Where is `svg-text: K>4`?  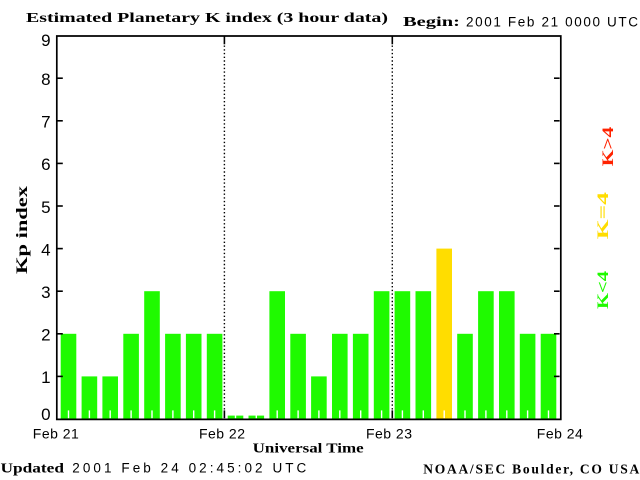
svg-text: K>4 is located at coordinates (608, 147).